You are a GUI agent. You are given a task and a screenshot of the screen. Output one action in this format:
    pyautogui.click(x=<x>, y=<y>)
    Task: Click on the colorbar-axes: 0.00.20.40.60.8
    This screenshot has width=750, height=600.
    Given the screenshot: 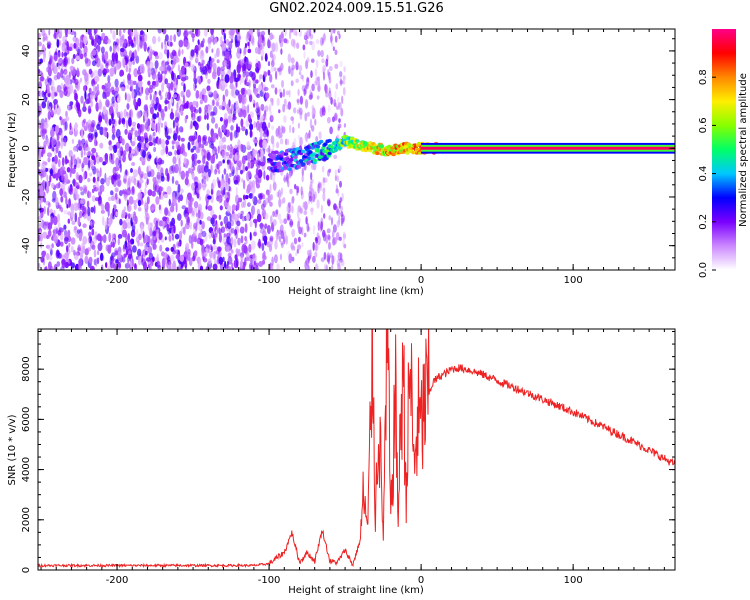 What is the action you would take?
    pyautogui.click(x=707, y=173)
    